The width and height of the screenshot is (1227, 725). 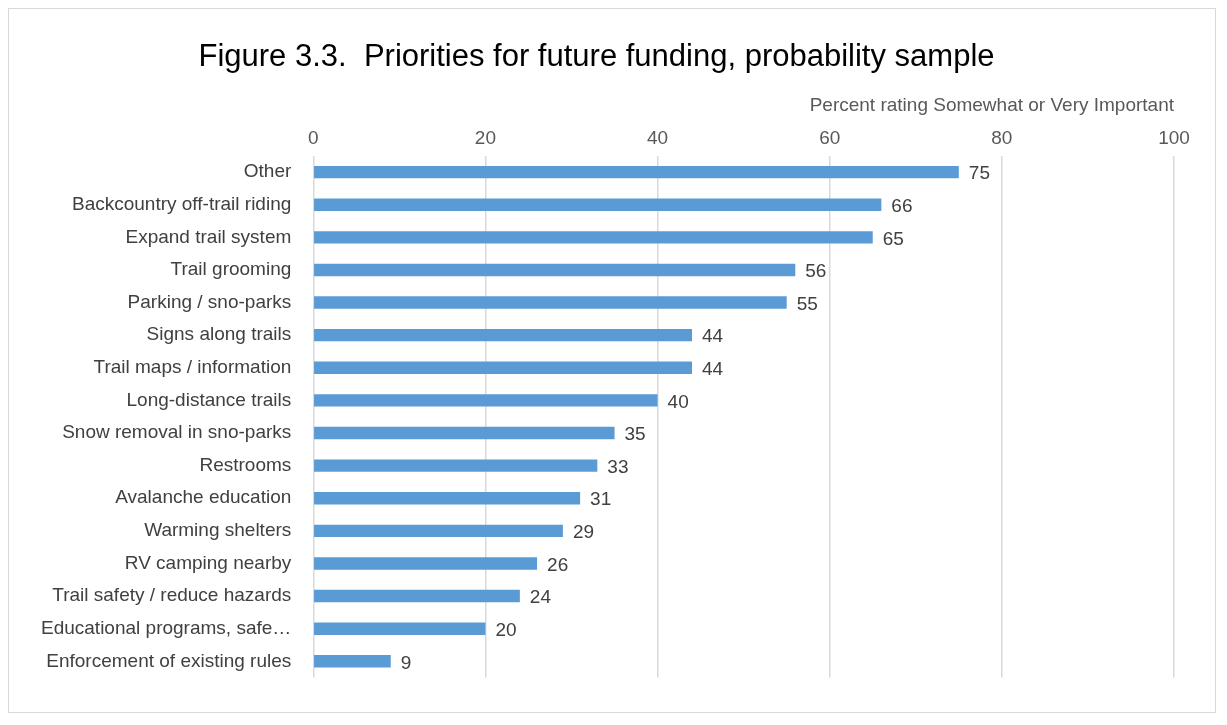 I want to click on data-label: 40, so click(x=678, y=401).